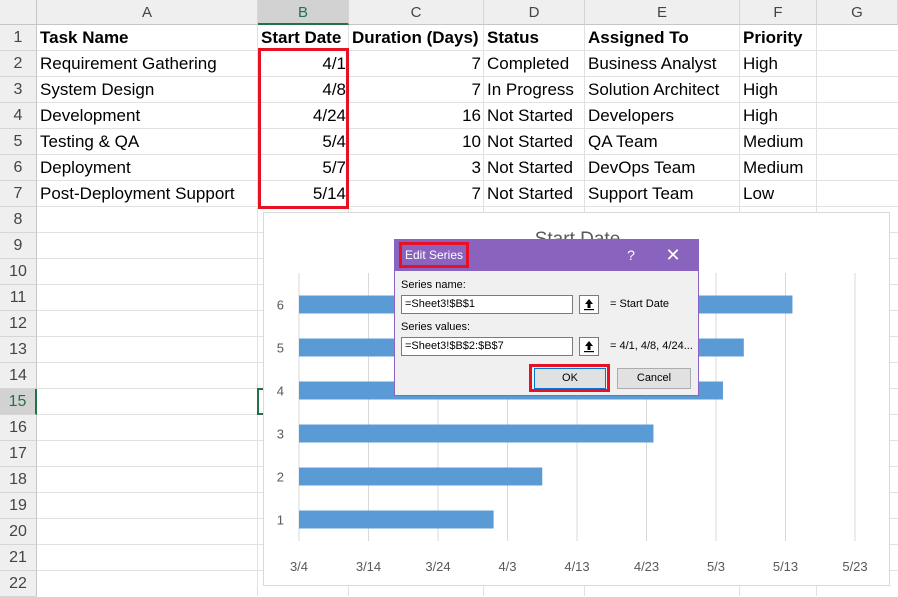 This screenshot has height=597, width=898. Describe the element at coordinates (18, 506) in the screenshot. I see `row-header-19: 19` at that location.